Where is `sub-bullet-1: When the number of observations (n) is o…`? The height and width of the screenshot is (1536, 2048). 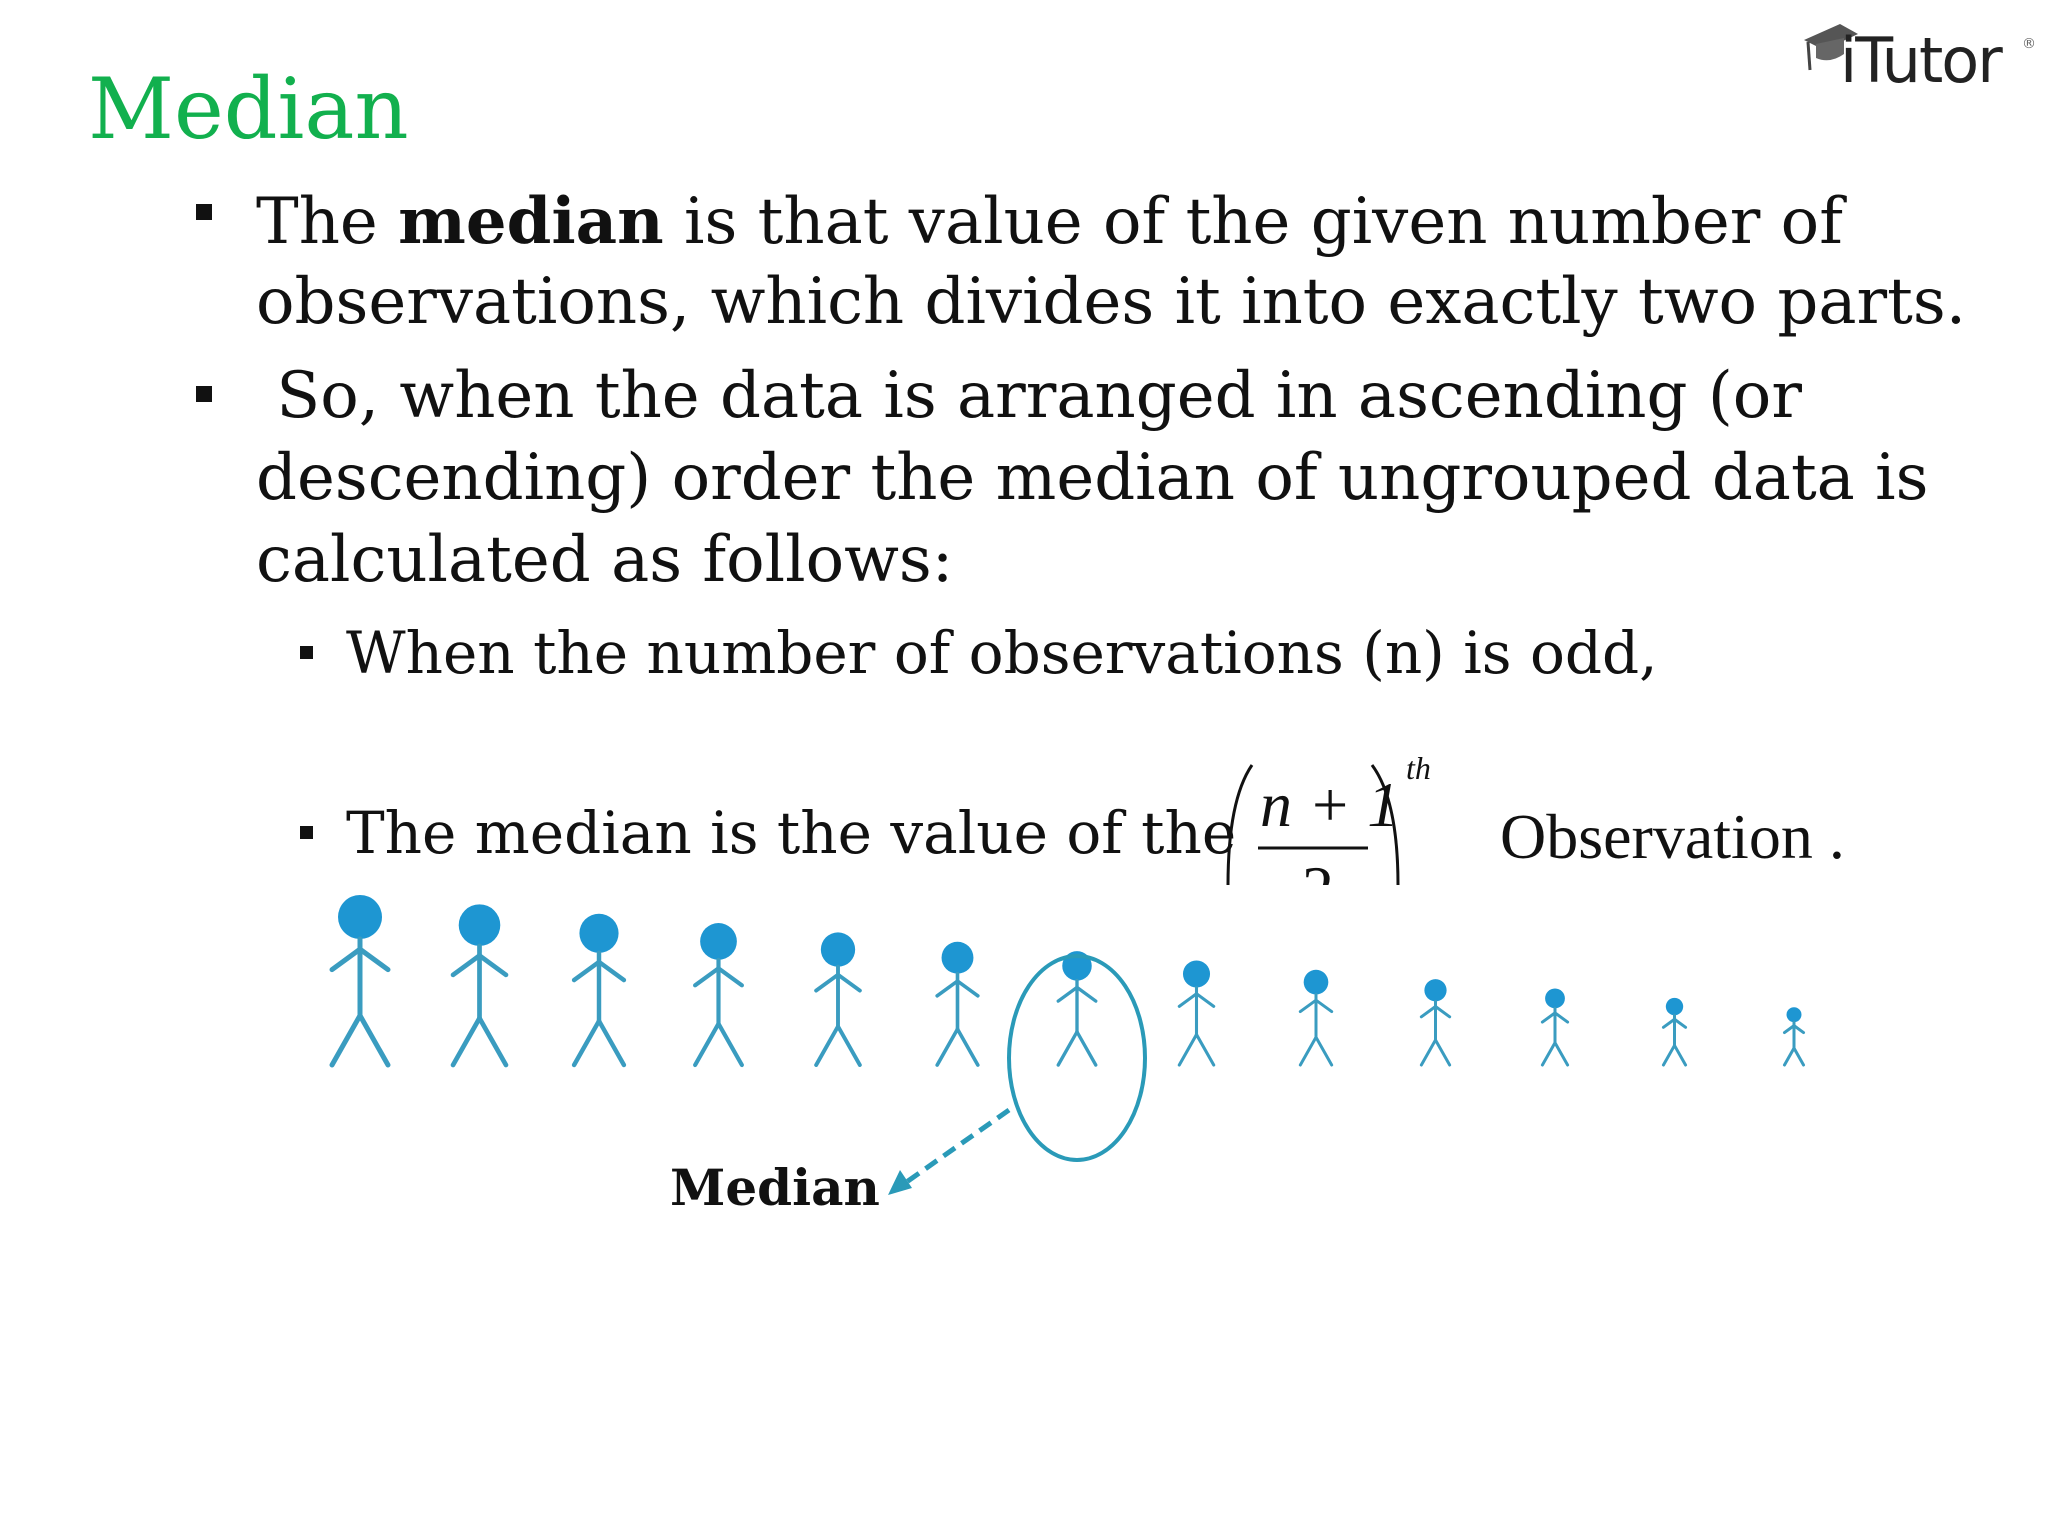
sub-bullet-1: When the number of observations (n) is o… is located at coordinates (1002, 653).